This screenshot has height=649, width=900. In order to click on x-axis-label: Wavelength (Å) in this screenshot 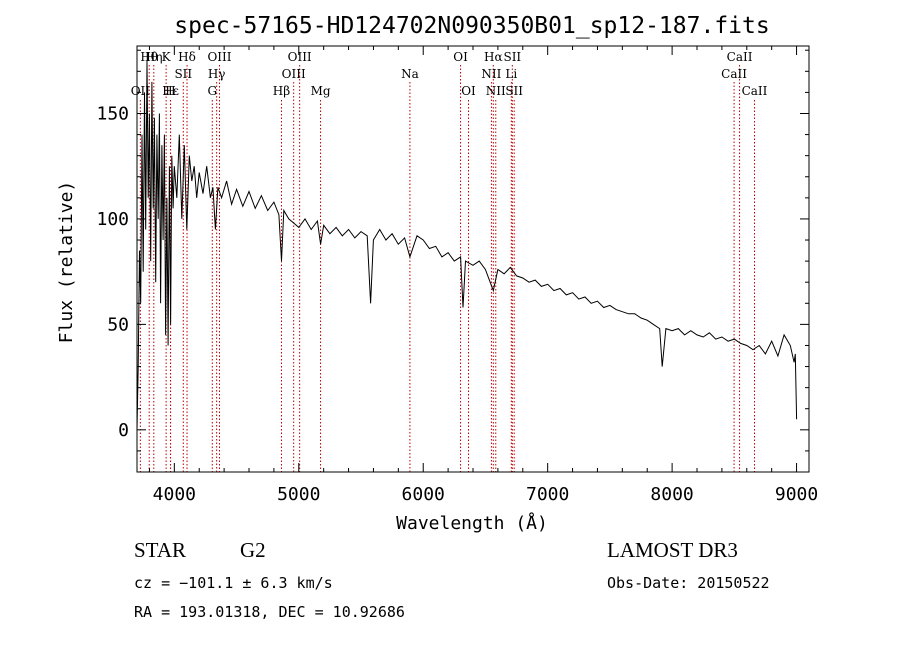, I will do `click(472, 523)`.